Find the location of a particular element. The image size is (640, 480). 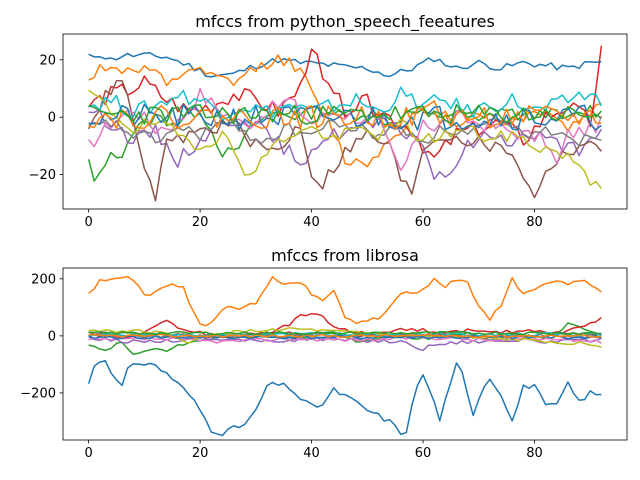

y-tick-label: 200 is located at coordinates (43, 279).